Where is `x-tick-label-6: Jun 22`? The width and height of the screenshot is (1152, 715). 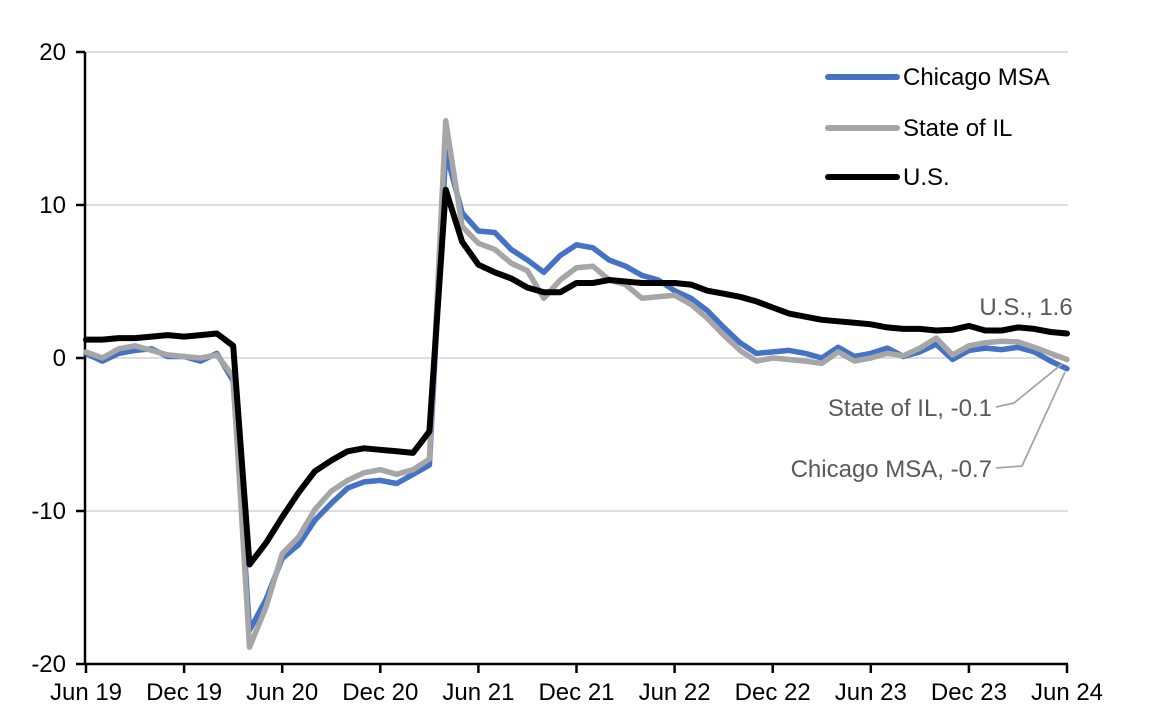 x-tick-label-6: Jun 22 is located at coordinates (675, 692).